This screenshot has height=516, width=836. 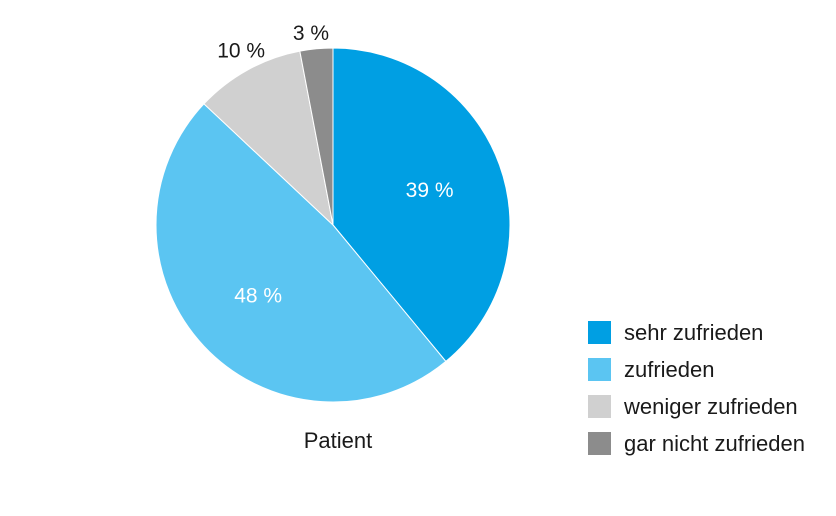 What do you see at coordinates (599, 406) in the screenshot?
I see `legend-swatch-weniger-zufrieden` at bounding box center [599, 406].